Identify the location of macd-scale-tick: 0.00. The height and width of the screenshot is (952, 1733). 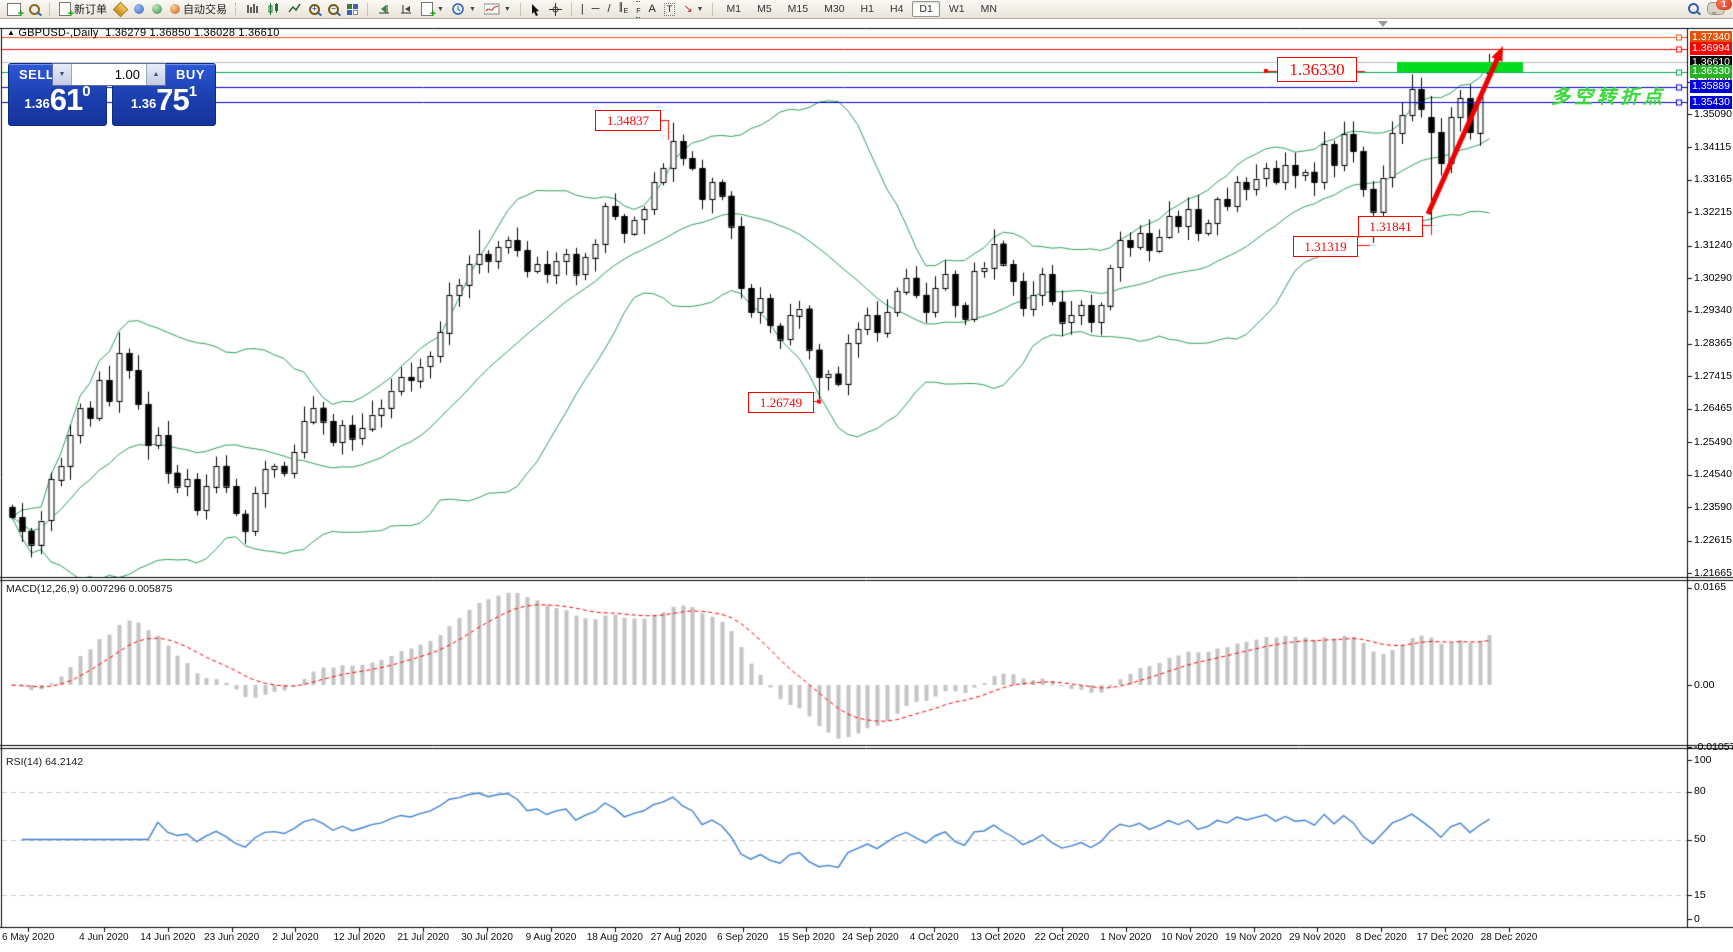
(1704, 684).